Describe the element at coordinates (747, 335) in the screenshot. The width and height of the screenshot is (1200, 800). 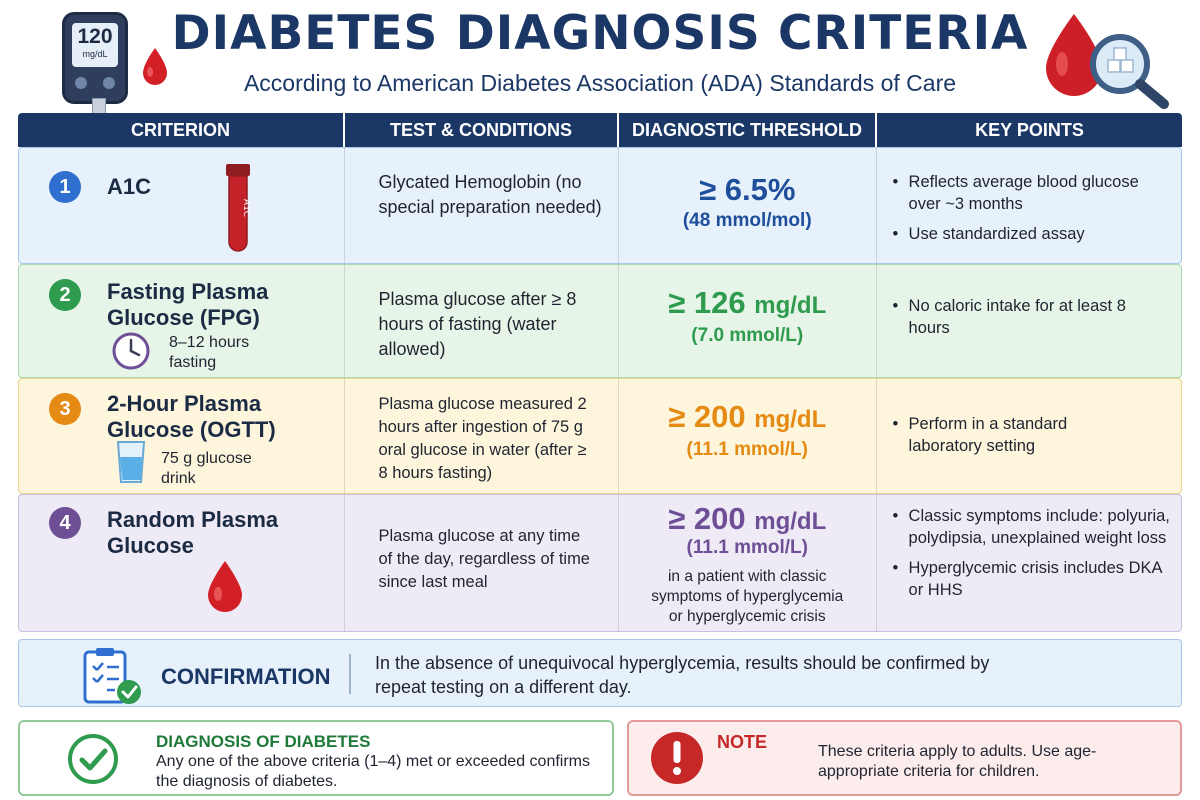
I see `threshold-secondary: (7.0 mmol/L)` at that location.